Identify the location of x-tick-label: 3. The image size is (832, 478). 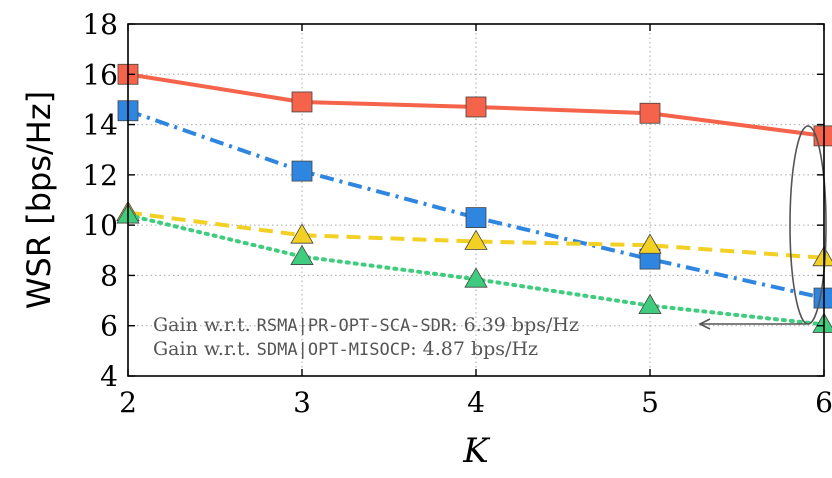
(302, 402).